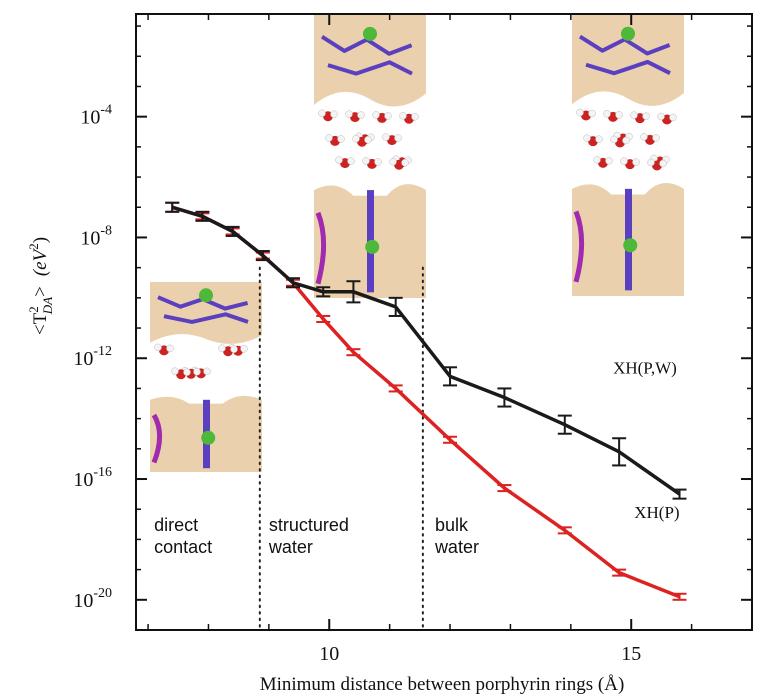  Describe the element at coordinates (206, 313) in the screenshot. I see `protein-surface-top` at that location.